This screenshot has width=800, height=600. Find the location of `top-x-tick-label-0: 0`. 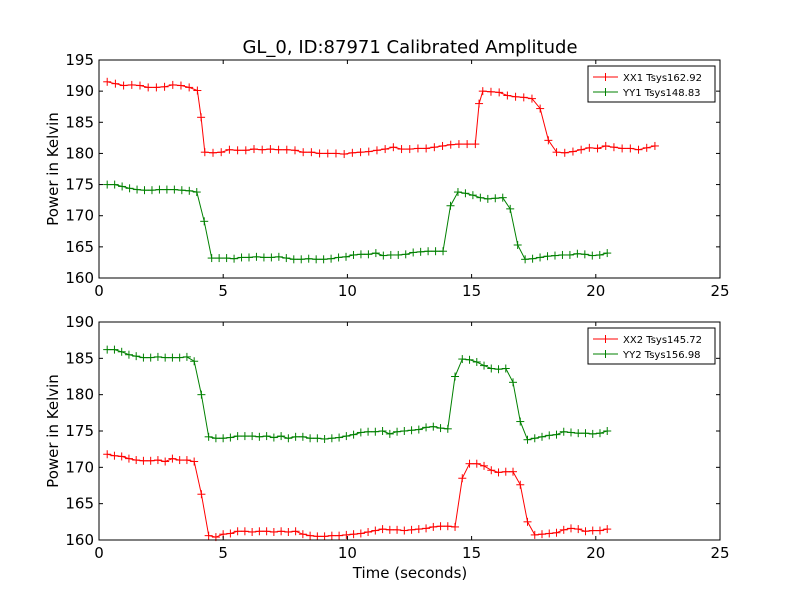

top-x-tick-label-0: 0 is located at coordinates (99, 291).